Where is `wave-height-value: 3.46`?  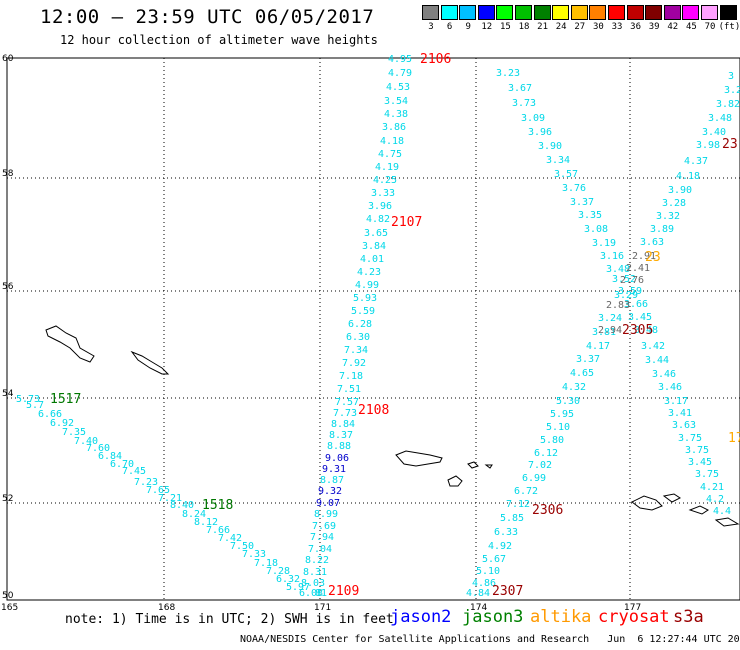
wave-height-value: 3.46 is located at coordinates (664, 374).